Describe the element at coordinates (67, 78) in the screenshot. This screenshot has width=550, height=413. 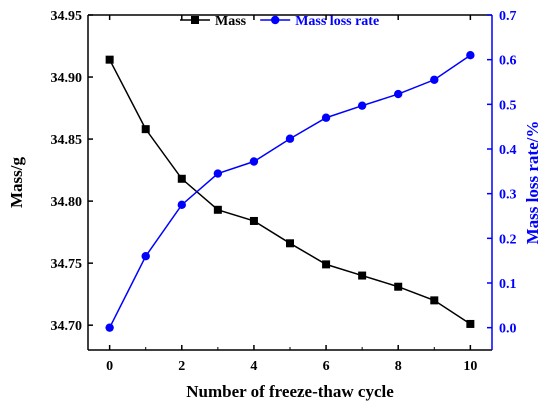
I see `y-left-tick-label: 34.90` at that location.